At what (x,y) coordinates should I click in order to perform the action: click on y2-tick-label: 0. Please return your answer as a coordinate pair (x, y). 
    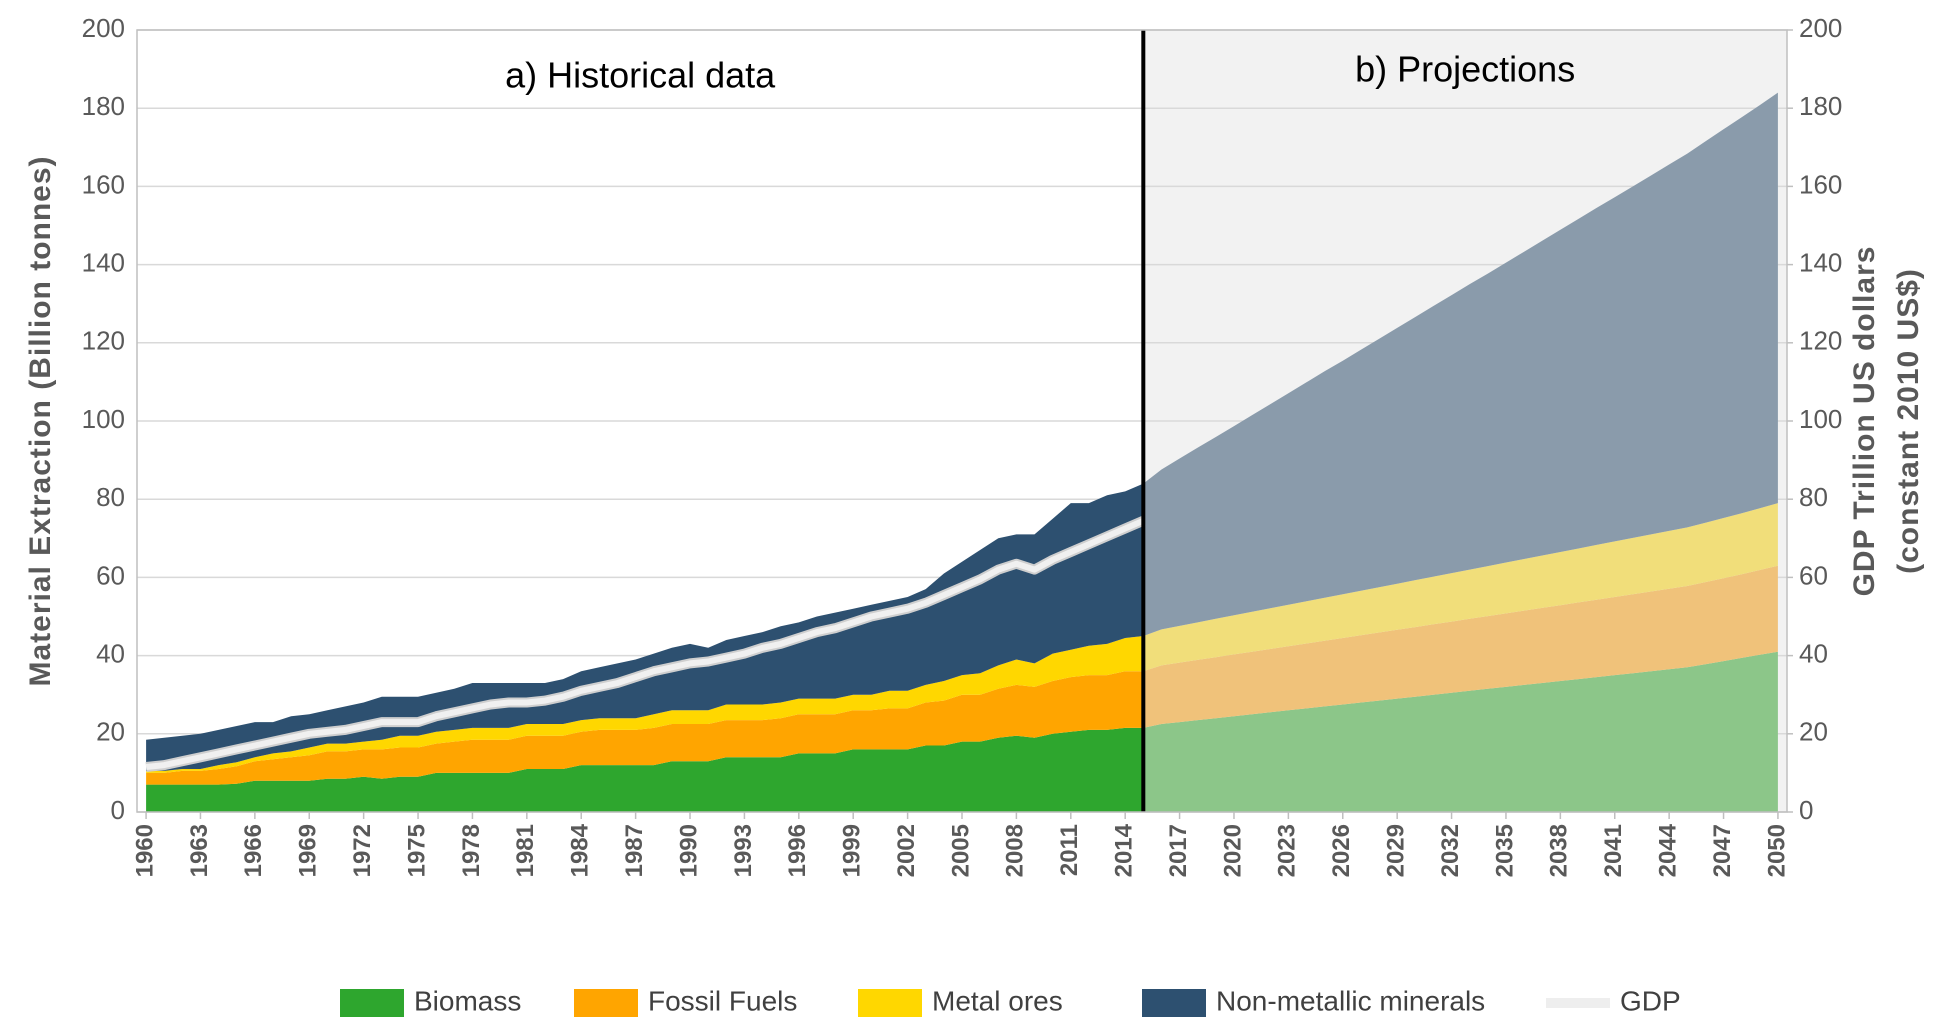
    Looking at the image, I should click on (1806, 810).